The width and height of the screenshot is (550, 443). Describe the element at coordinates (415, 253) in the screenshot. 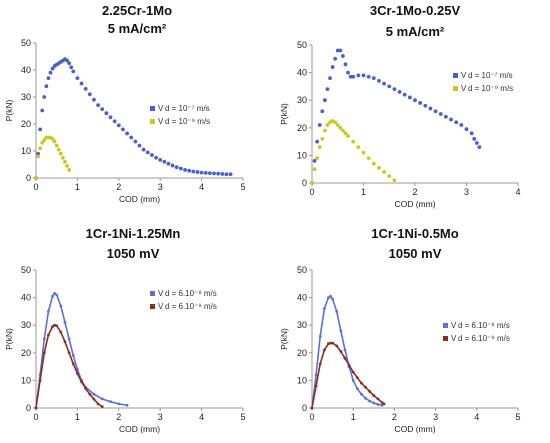

I see `chart-title-line: 1050 mV` at that location.